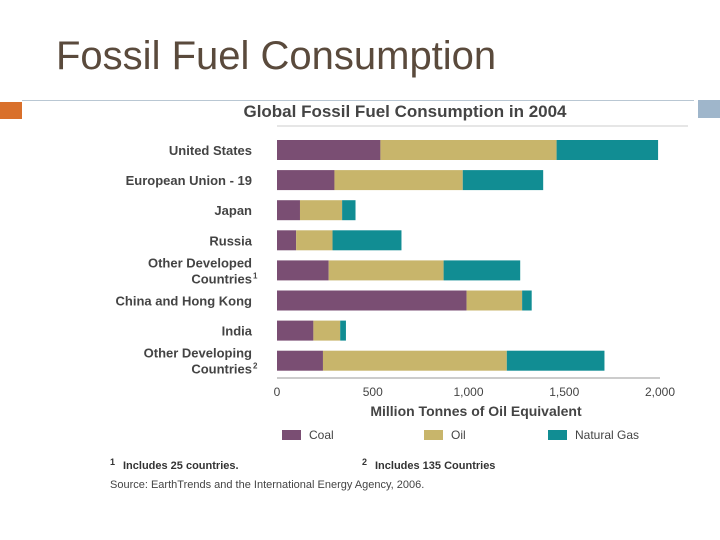 The height and width of the screenshot is (540, 720). Describe the element at coordinates (189, 180) in the screenshot. I see `category-label: European Union - 19` at that location.